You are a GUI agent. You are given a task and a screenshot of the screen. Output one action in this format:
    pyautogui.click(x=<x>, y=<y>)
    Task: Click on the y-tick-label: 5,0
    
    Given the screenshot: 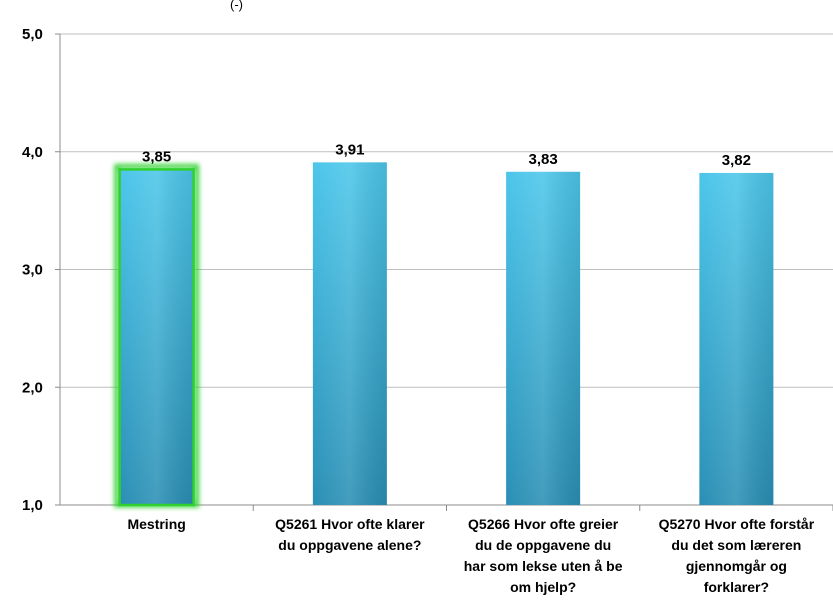 What is the action you would take?
    pyautogui.click(x=32, y=34)
    